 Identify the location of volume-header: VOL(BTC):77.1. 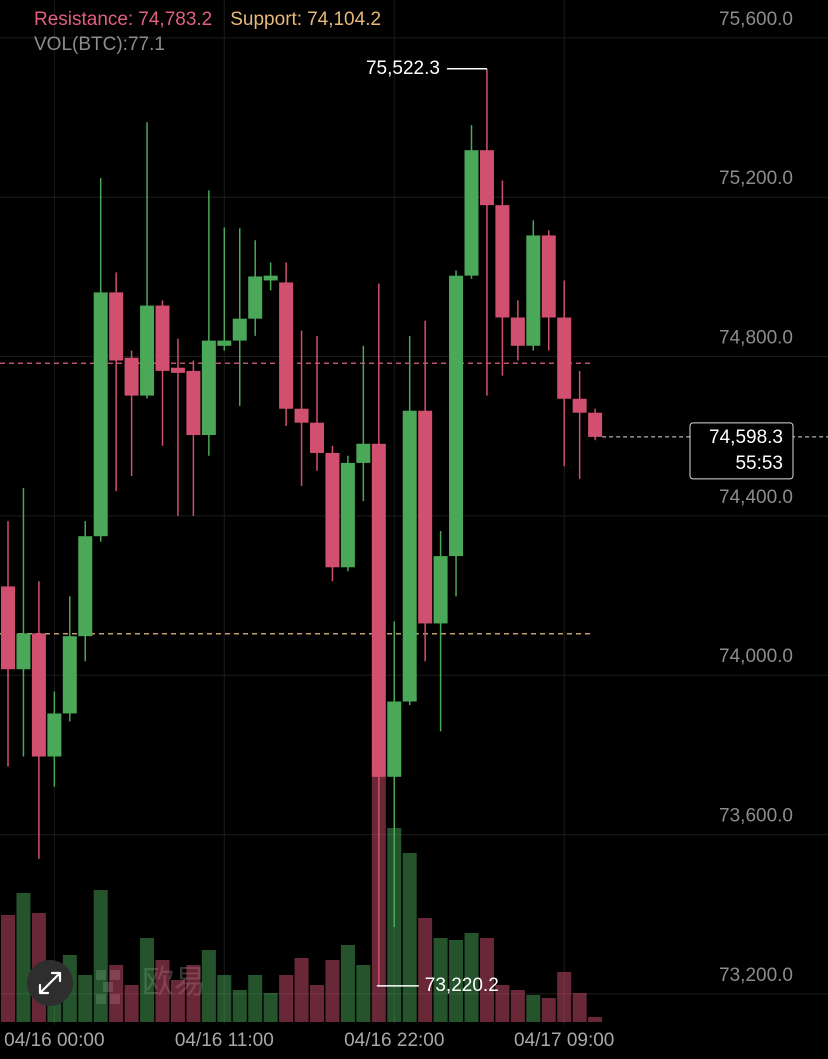
(99, 44).